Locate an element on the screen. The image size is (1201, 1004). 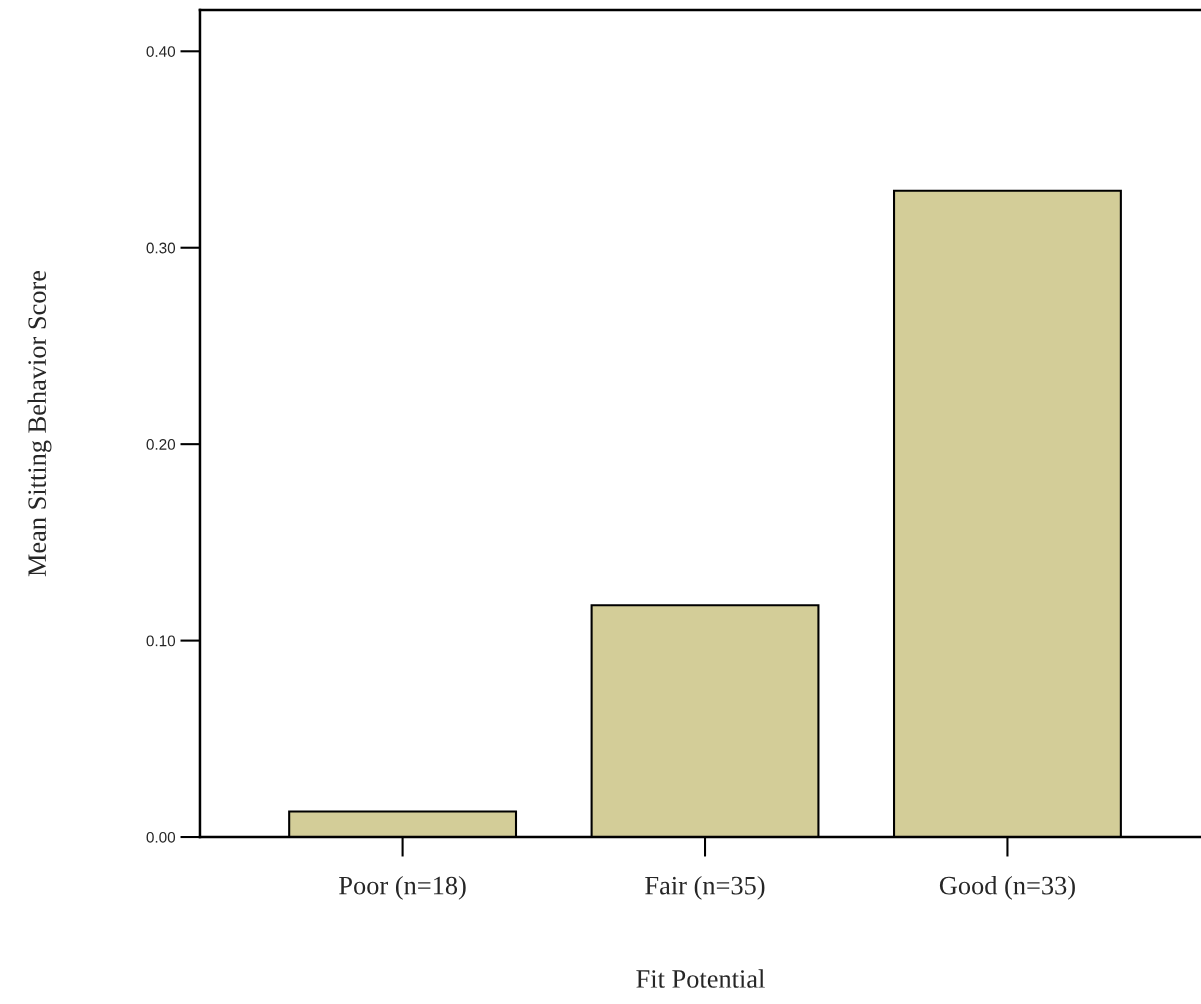
y-axis-title: Mean Sitting Behavior Score is located at coordinates (39, 423).